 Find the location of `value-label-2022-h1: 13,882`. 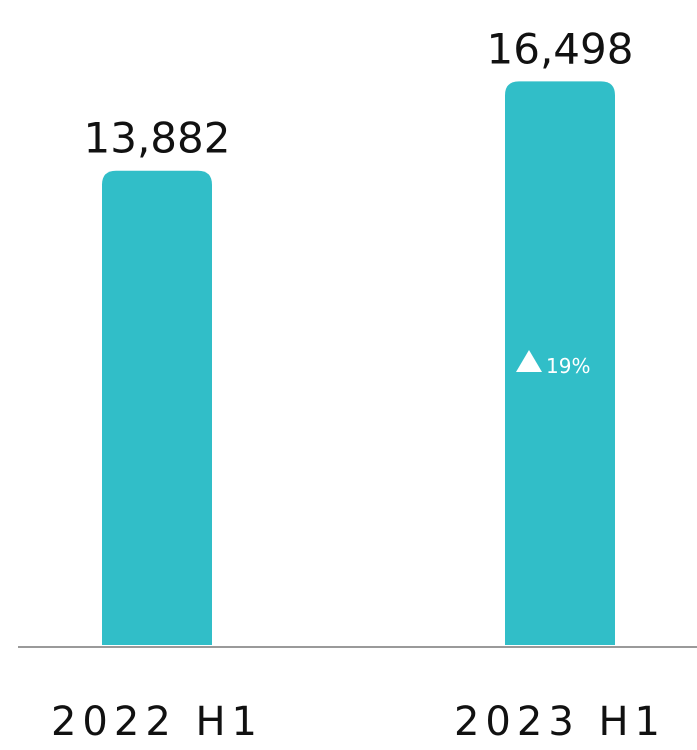

value-label-2022-h1: 13,882 is located at coordinates (157, 138).